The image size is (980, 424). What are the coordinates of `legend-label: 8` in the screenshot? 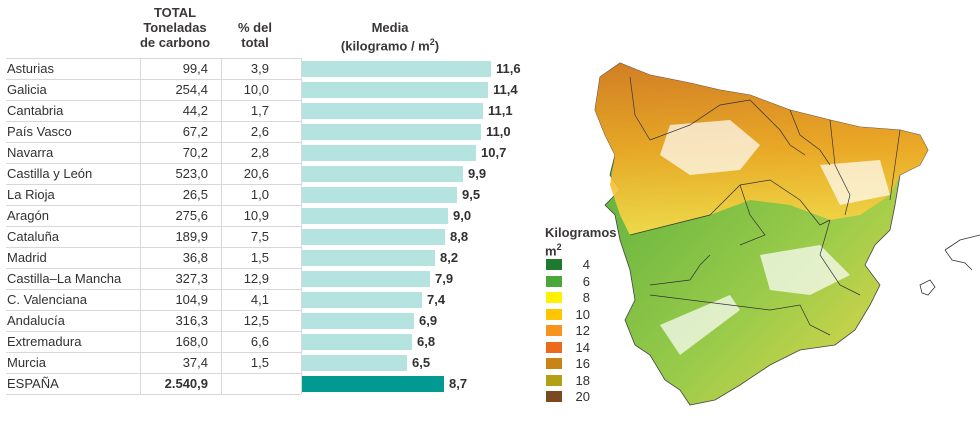 It's located at (586, 297).